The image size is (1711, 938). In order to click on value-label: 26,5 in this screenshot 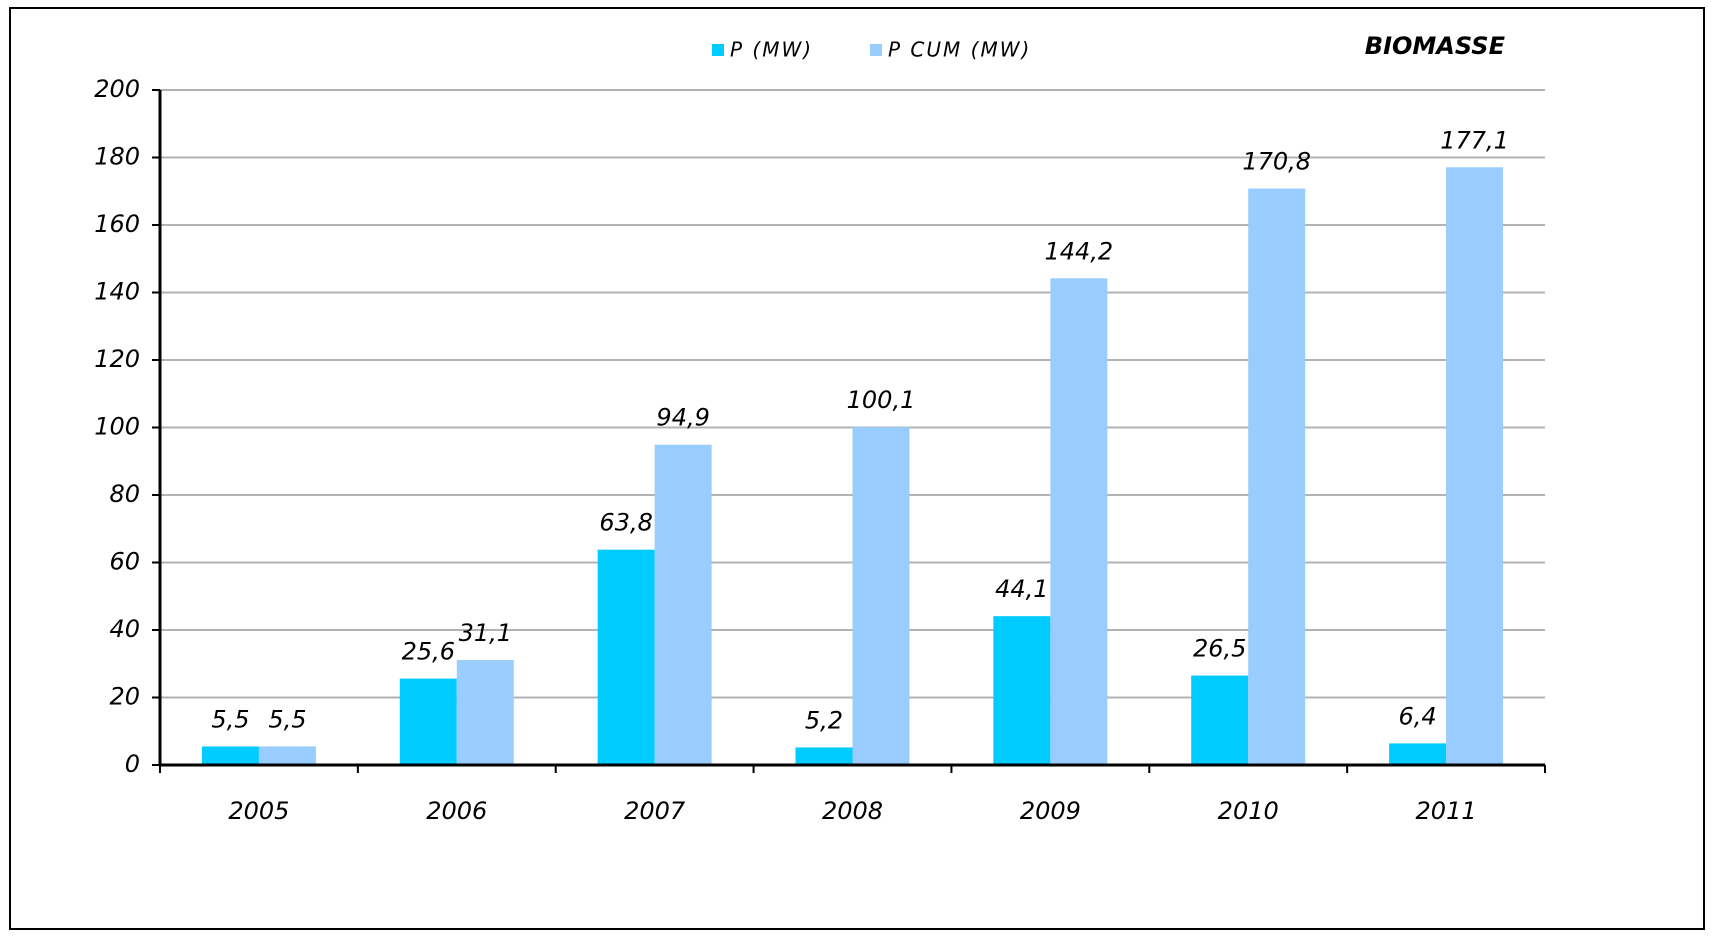, I will do `click(1219, 649)`.